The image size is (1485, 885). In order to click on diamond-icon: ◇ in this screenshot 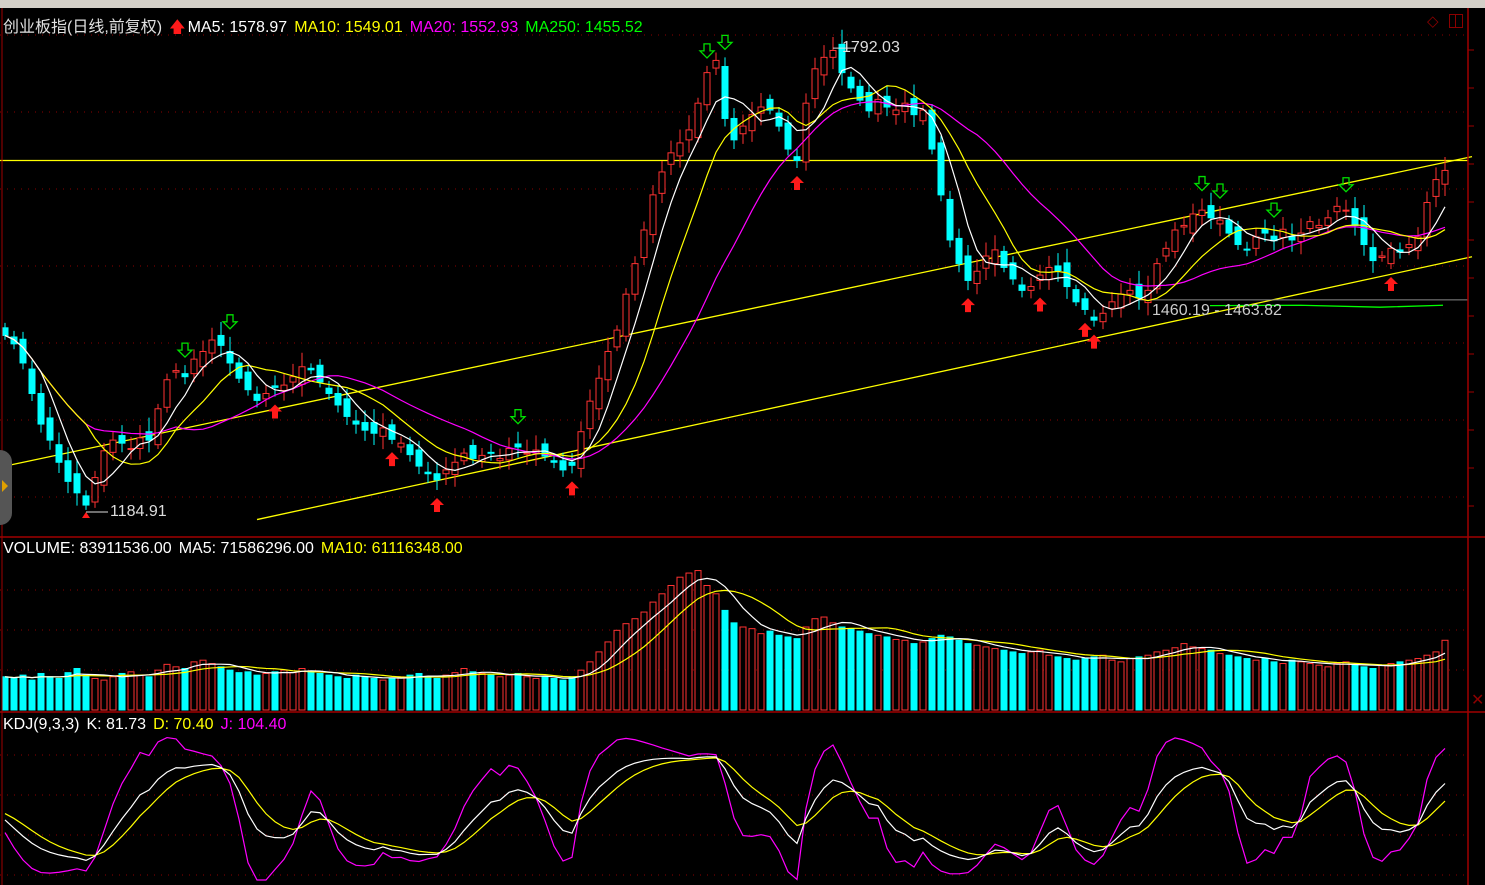, I will do `click(1433, 21)`.